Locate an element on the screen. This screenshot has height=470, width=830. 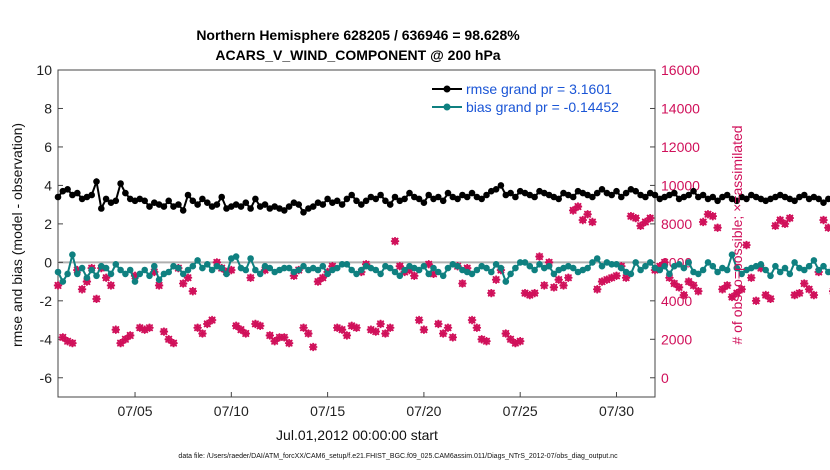
y-right-tick-label: 2000 is located at coordinates (676, 339).